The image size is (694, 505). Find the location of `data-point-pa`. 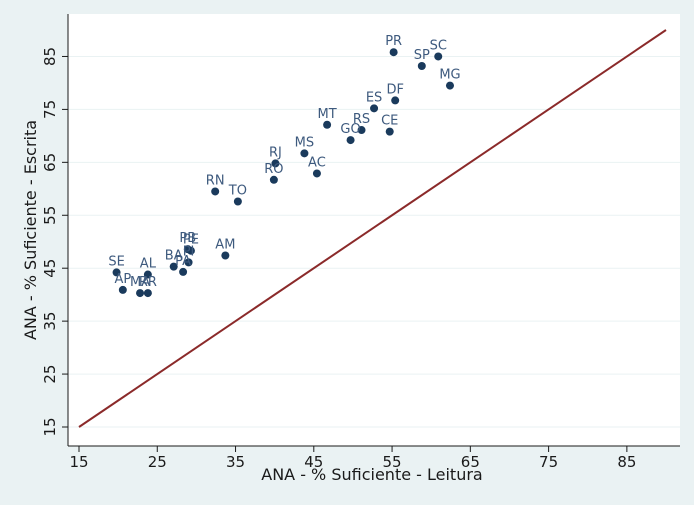

data-point-pa is located at coordinates (183, 271).